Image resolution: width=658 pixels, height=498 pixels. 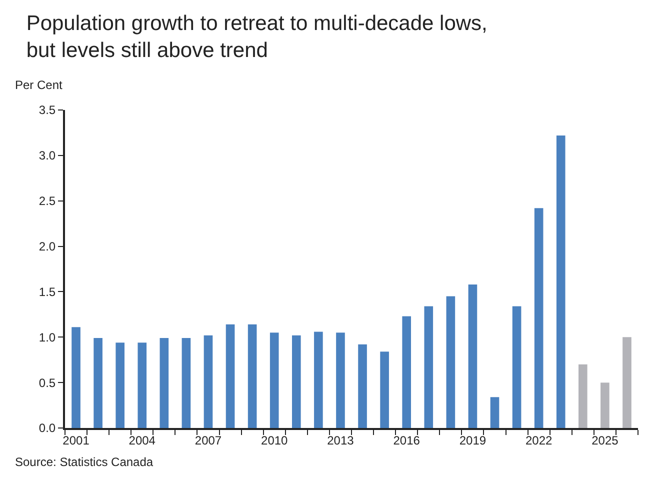 What do you see at coordinates (47, 291) in the screenshot?
I see `y-tick-label: 1.5` at bounding box center [47, 291].